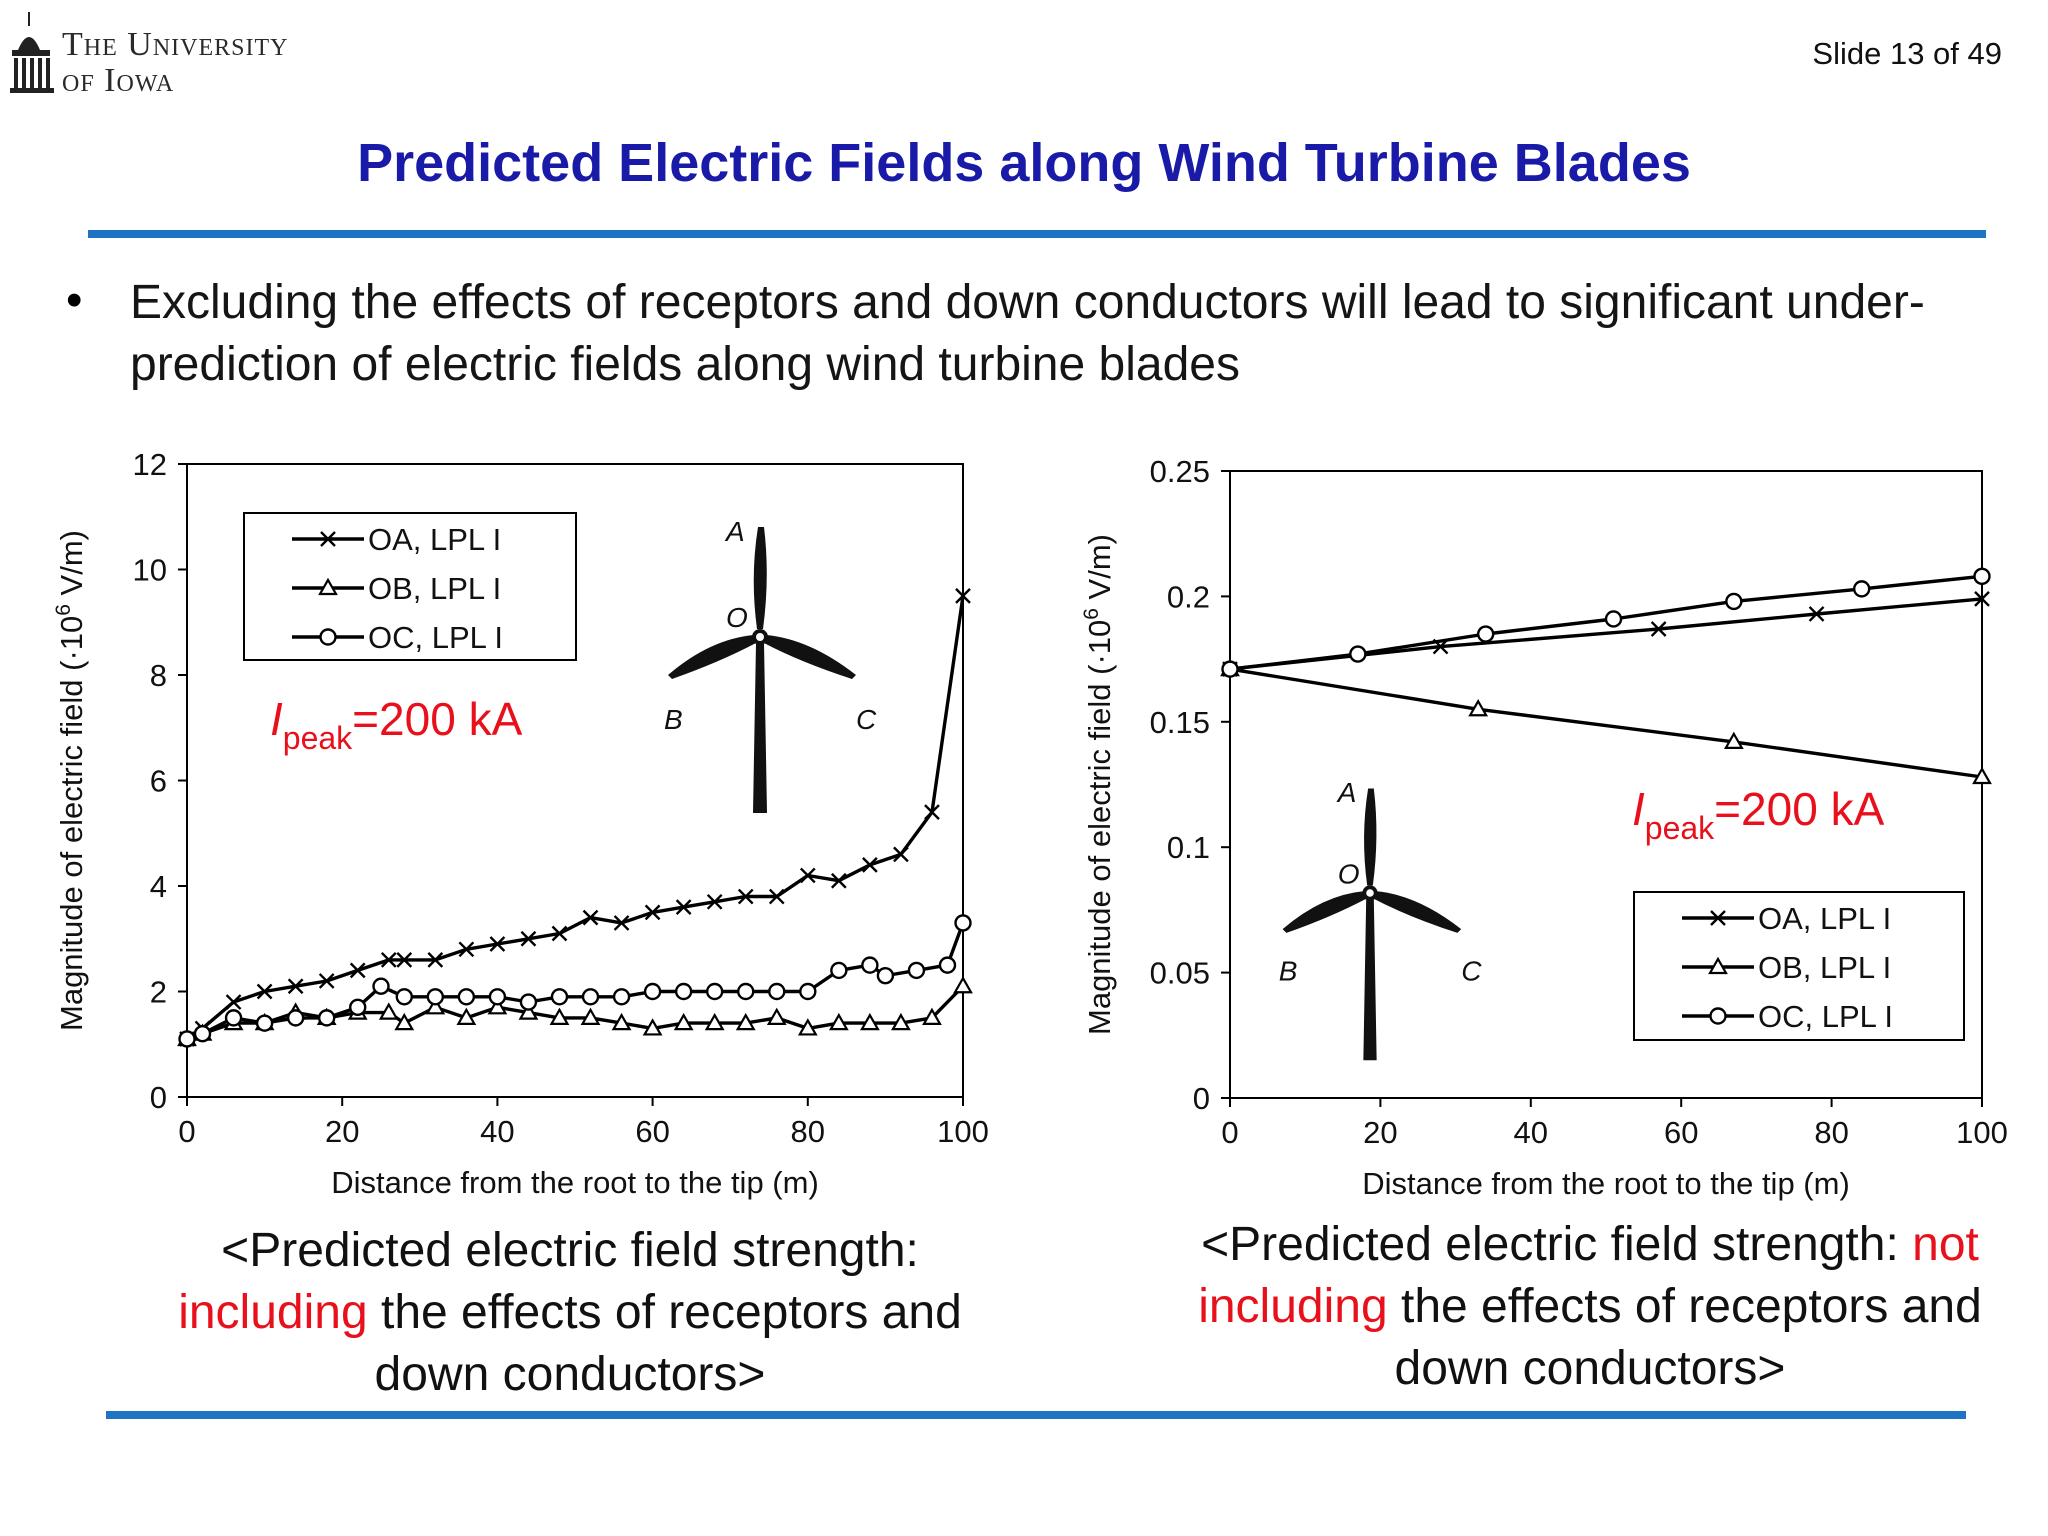  What do you see at coordinates (1799, 809) in the screenshot?
I see `annotation-value: =200 kA` at bounding box center [1799, 809].